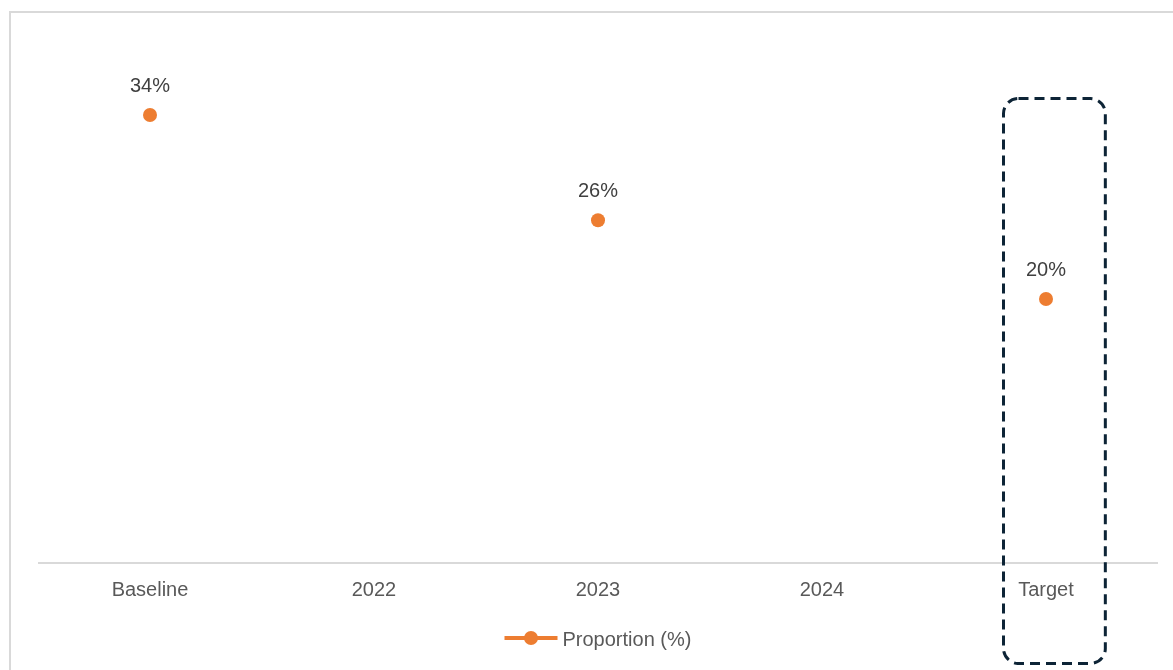  What do you see at coordinates (150, 85) in the screenshot?
I see `data-label: 34%` at bounding box center [150, 85].